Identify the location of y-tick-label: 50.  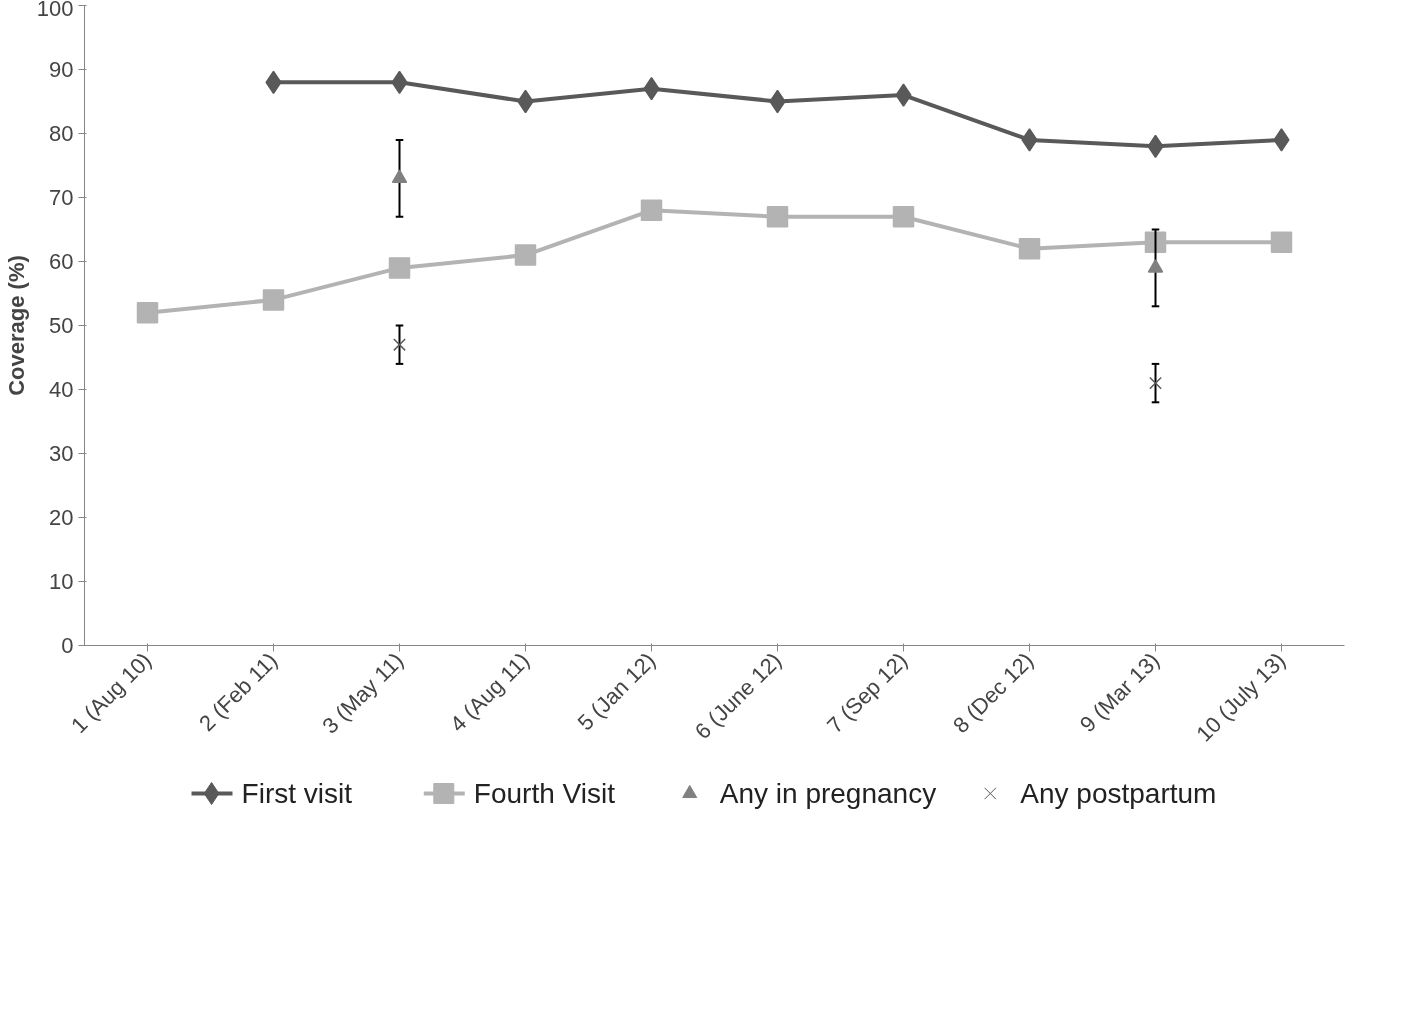
(61, 325).